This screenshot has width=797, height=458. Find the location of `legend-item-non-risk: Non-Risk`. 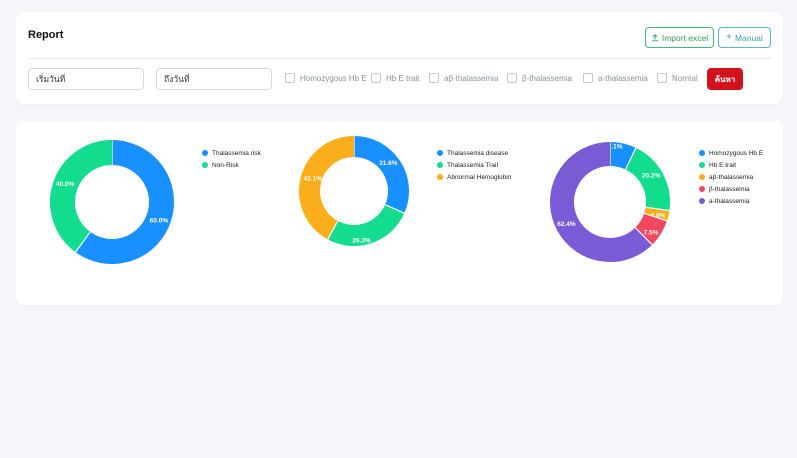

legend-item-non-risk: Non-Risk is located at coordinates (231, 165).